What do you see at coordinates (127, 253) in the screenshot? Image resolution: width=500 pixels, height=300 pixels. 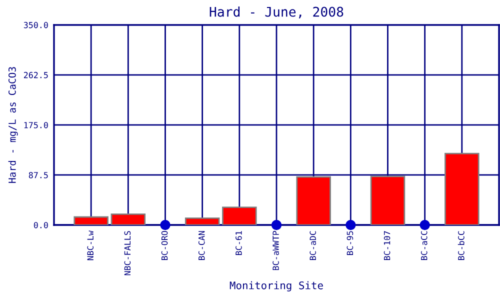 I see `x-tick-label: NBC-FALLS` at bounding box center [127, 253].